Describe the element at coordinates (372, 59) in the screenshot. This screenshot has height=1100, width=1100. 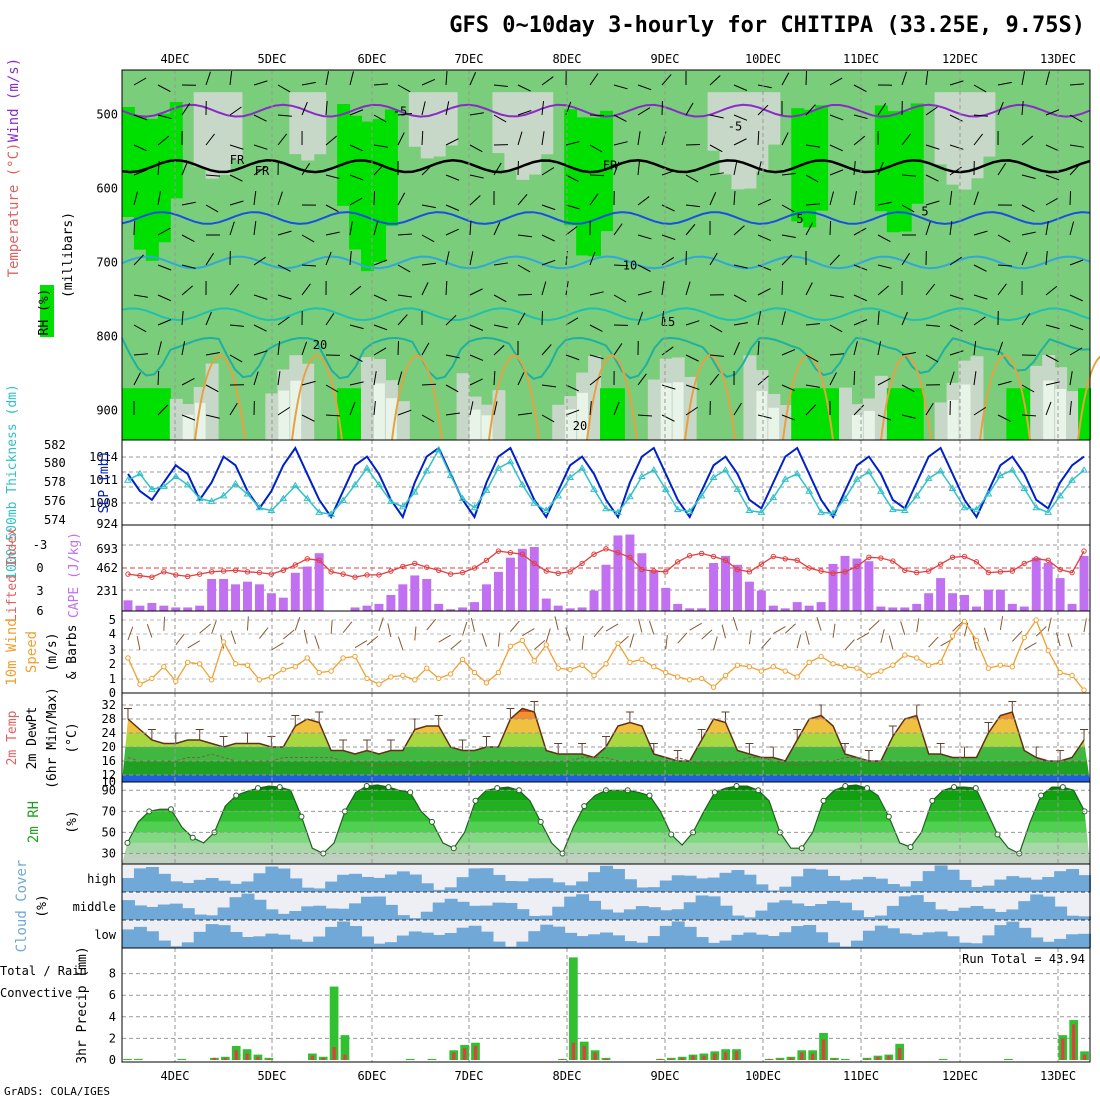
I see `date-label-top: 6DEC` at that location.